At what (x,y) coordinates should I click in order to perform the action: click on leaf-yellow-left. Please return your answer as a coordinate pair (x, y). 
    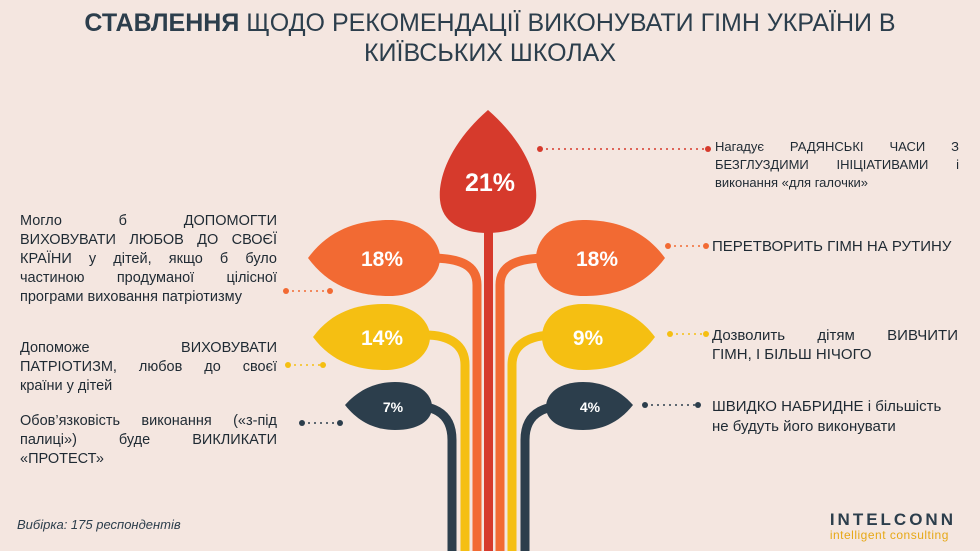
    Looking at the image, I should click on (371, 337).